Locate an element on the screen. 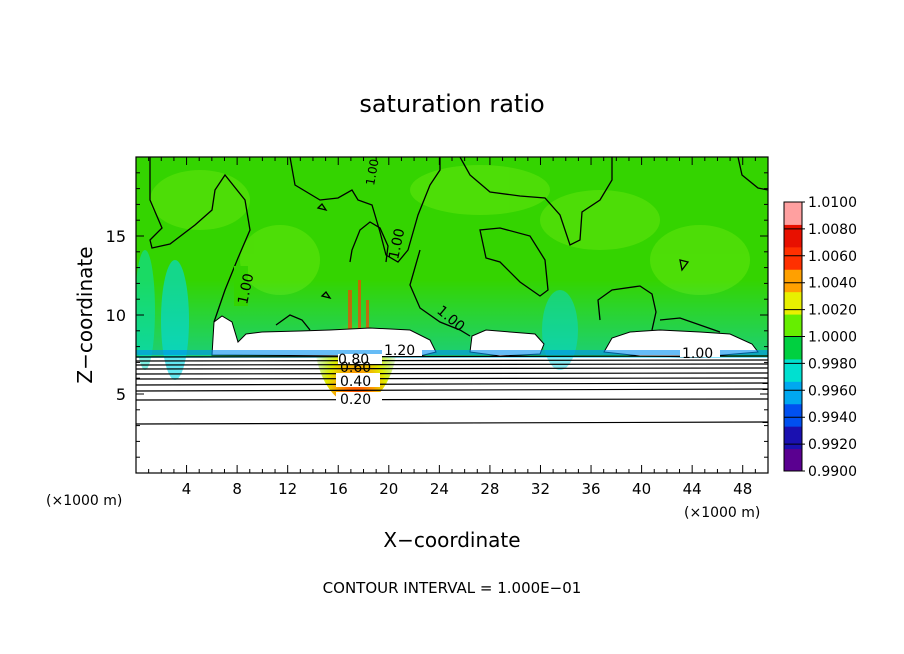 The image size is (904, 654). colorbar-label: 1.0080 is located at coordinates (832, 230).